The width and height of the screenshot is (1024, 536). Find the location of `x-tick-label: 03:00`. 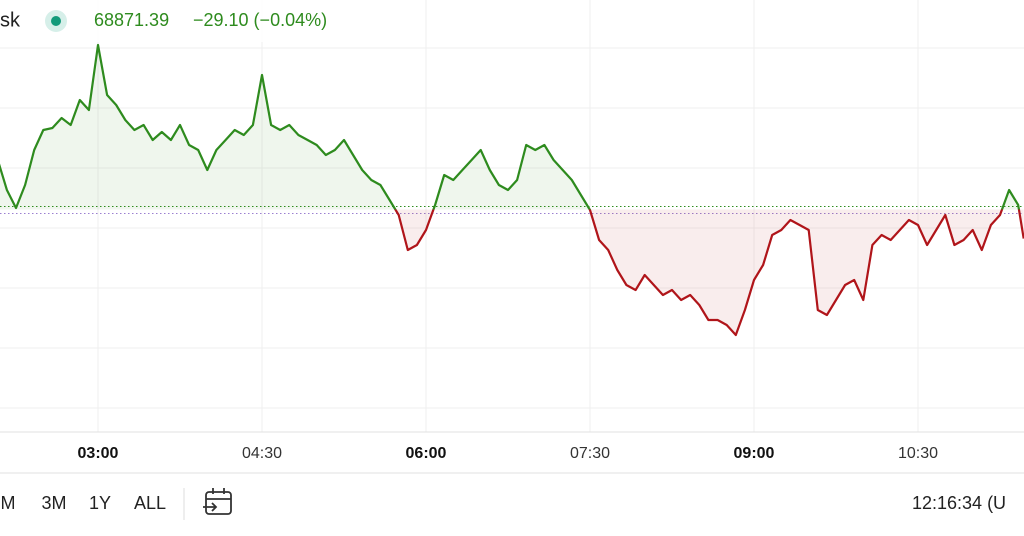

x-tick-label: 03:00 is located at coordinates (98, 453).